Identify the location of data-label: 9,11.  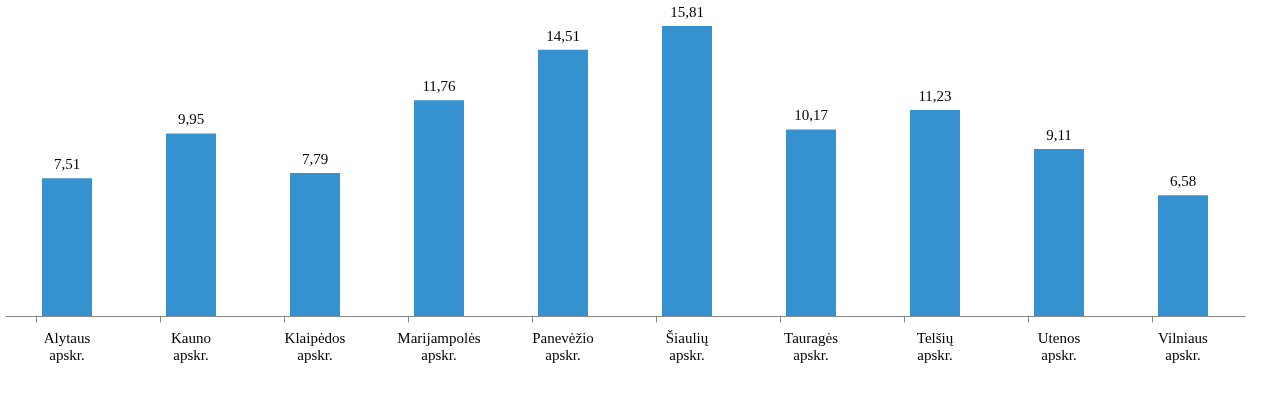
(1059, 134).